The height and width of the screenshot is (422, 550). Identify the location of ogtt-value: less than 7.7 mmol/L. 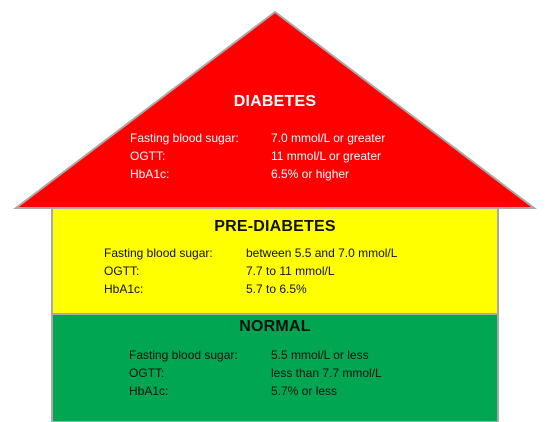
(326, 373).